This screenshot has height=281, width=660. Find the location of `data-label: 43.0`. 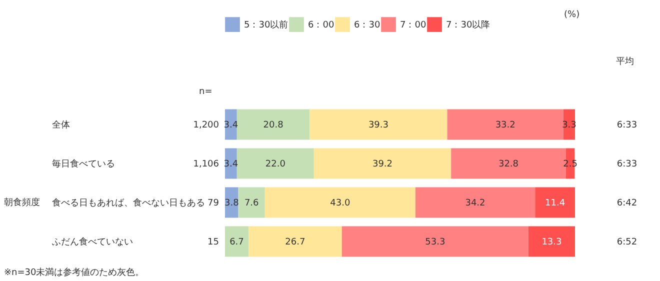

data-label: 43.0 is located at coordinates (340, 203).